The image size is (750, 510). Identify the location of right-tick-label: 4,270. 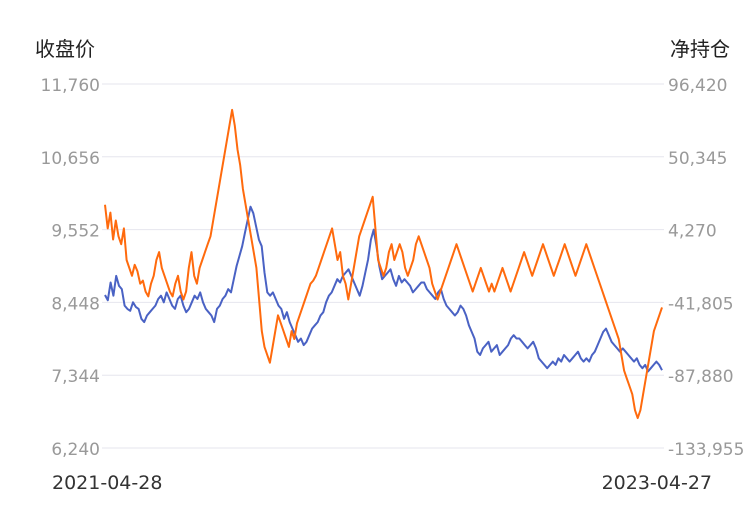
(692, 232).